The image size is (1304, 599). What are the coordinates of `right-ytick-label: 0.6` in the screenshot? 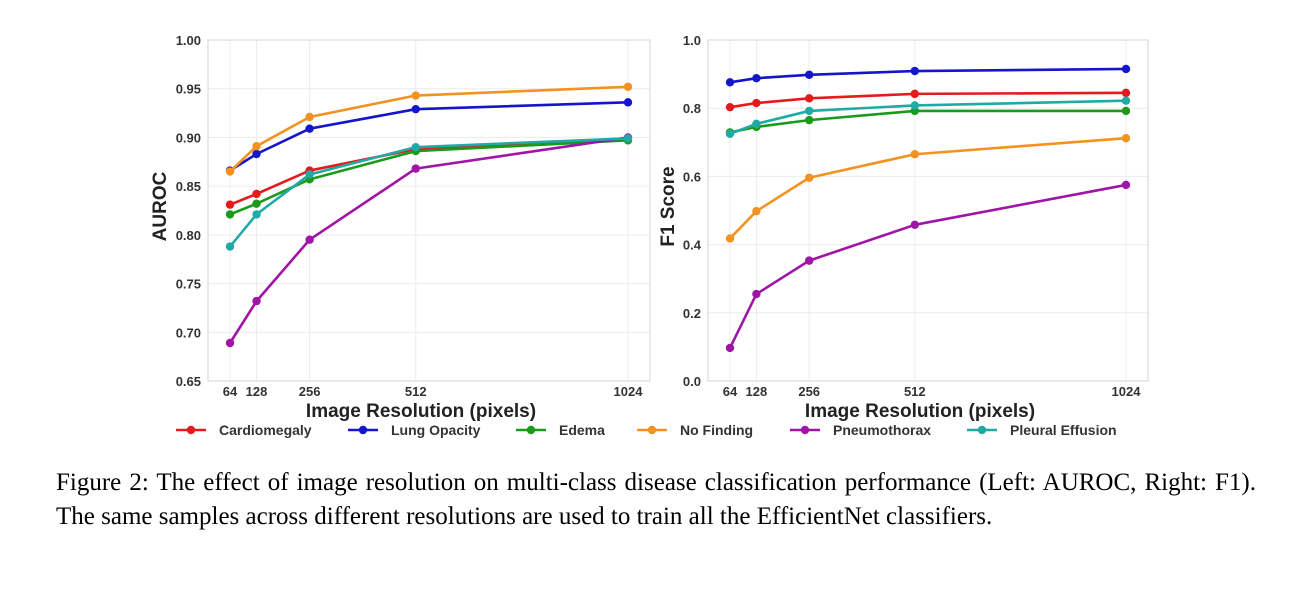 It's located at (692, 176).